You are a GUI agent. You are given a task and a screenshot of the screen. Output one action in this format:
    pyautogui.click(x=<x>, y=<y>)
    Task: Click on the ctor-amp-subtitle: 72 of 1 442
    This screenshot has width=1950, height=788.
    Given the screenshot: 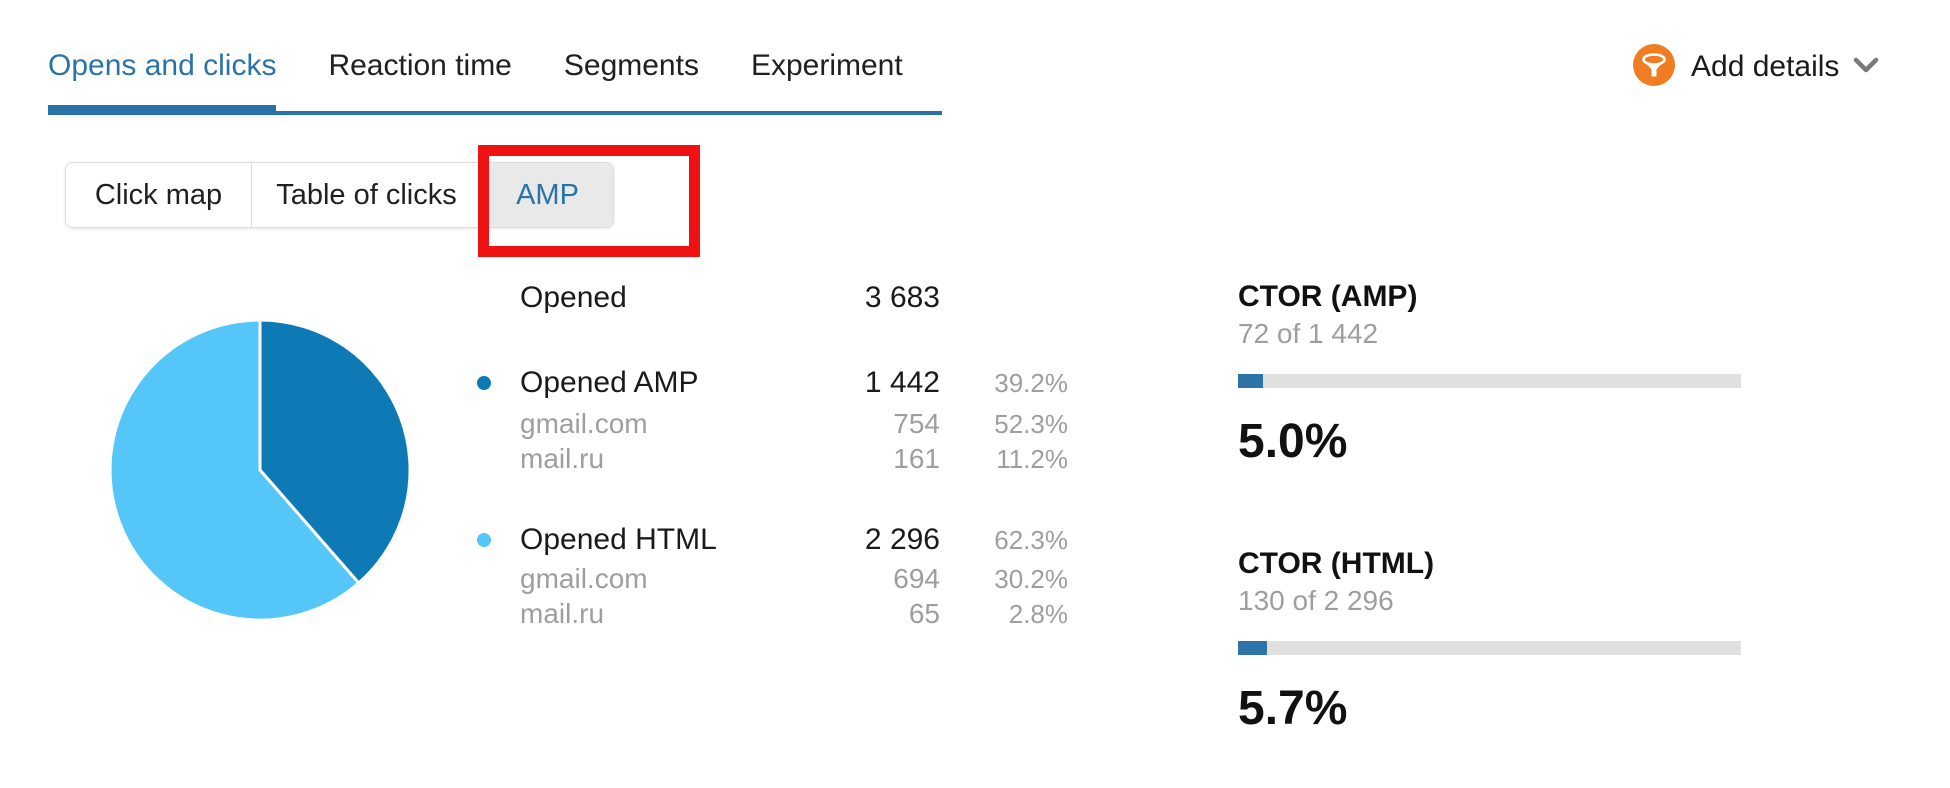 What is the action you would take?
    pyautogui.click(x=1308, y=333)
    